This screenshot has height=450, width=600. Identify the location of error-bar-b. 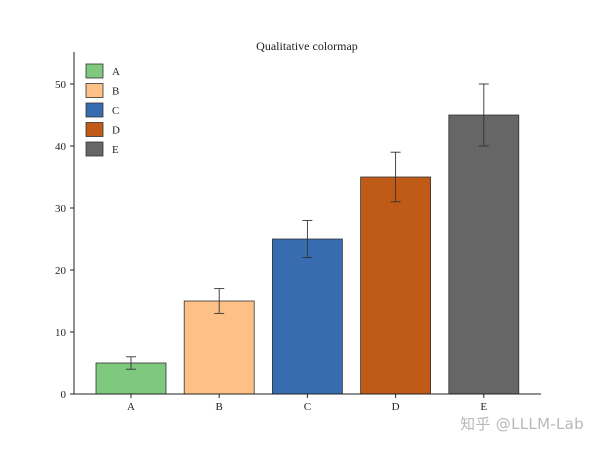
(219, 301).